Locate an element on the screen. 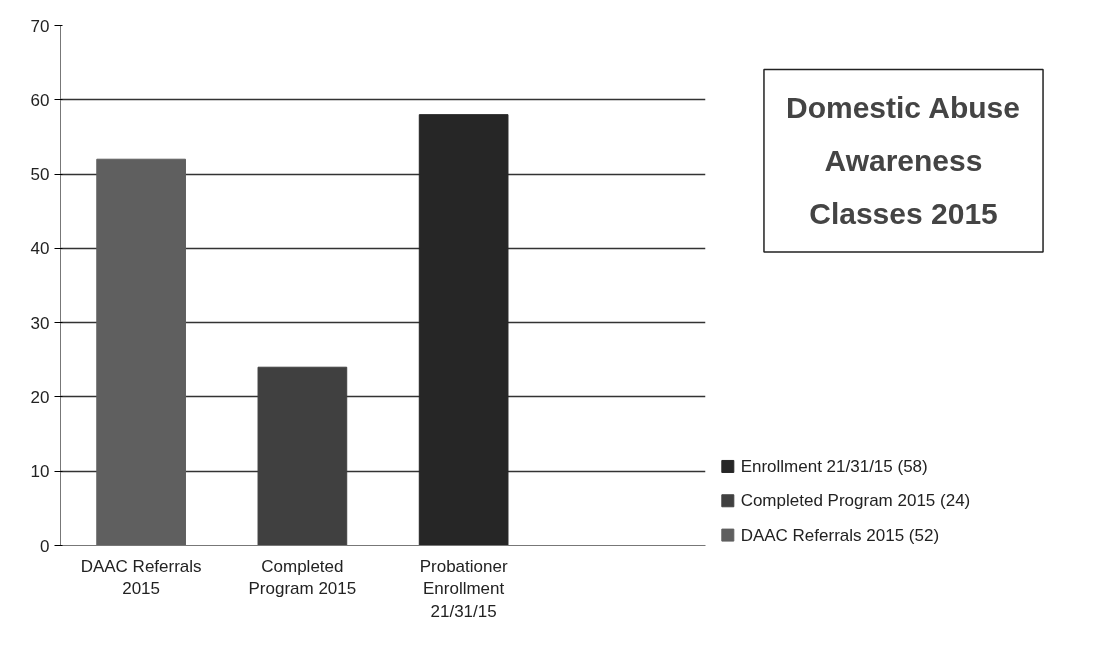 The image size is (1100, 650). y-tick-label: 60 is located at coordinates (40, 100).